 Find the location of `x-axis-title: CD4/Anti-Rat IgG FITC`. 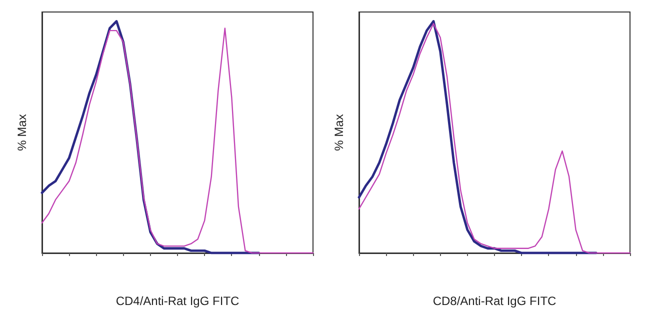

x-axis-title: CD4/Anti-Rat IgG FITC is located at coordinates (178, 301).